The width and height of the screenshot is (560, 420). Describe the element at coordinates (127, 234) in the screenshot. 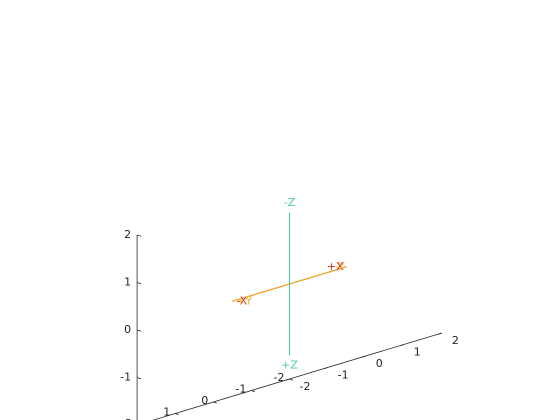

I see `z-tick-label: 2` at that location.